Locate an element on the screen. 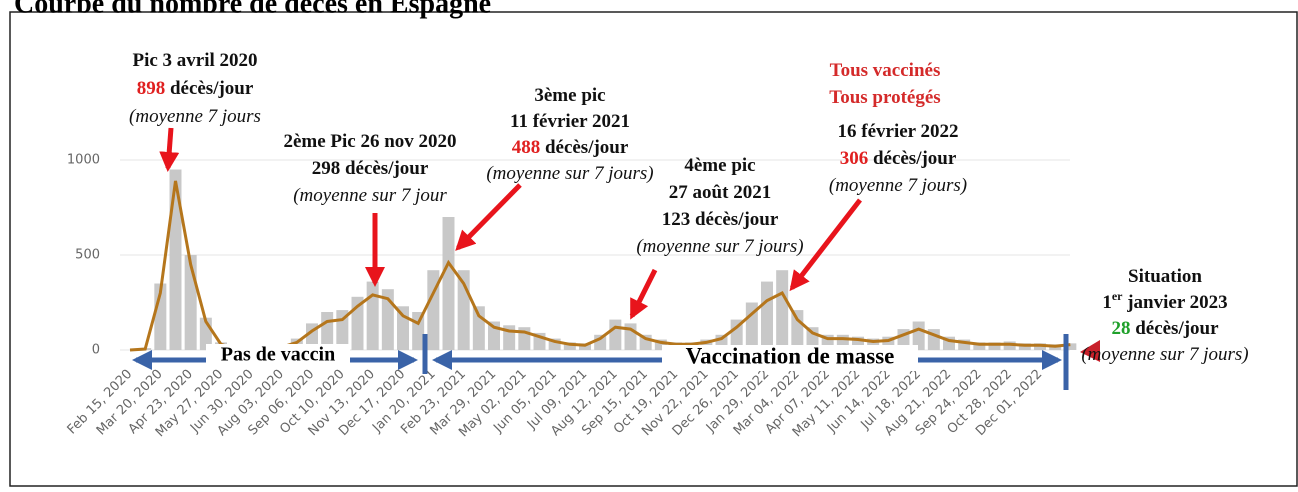  annotation: (moyenne sur 7 jour is located at coordinates (370, 195).